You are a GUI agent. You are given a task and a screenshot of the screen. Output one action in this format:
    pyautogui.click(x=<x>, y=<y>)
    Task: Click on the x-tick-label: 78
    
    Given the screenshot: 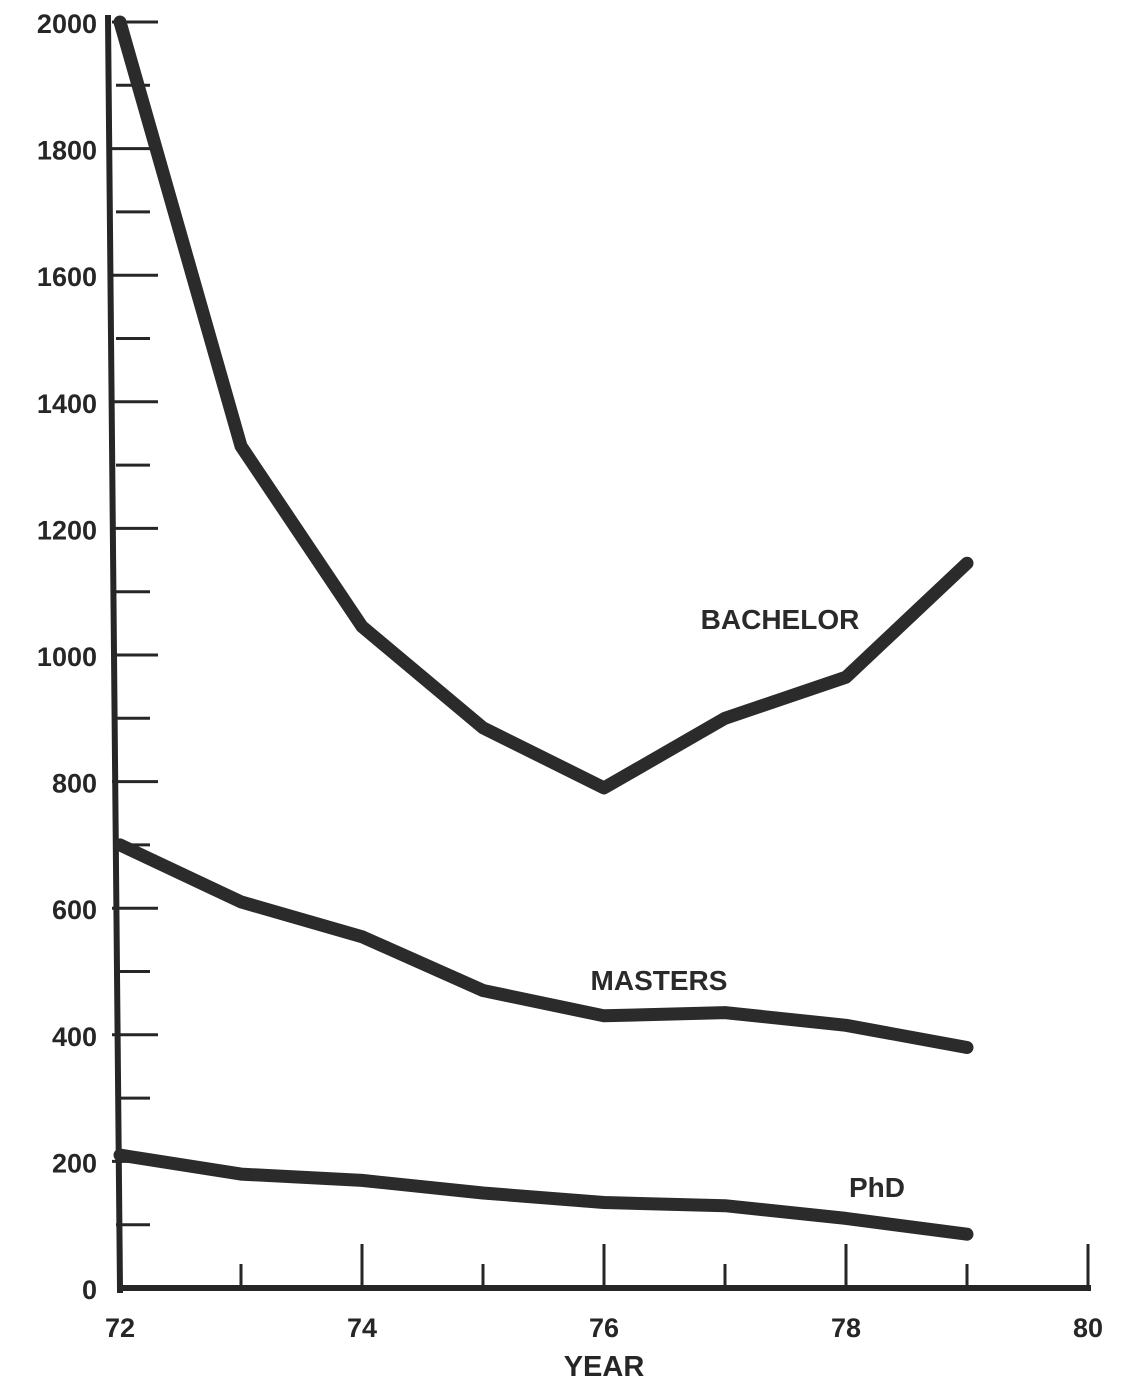 What is the action you would take?
    pyautogui.click(x=846, y=1328)
    